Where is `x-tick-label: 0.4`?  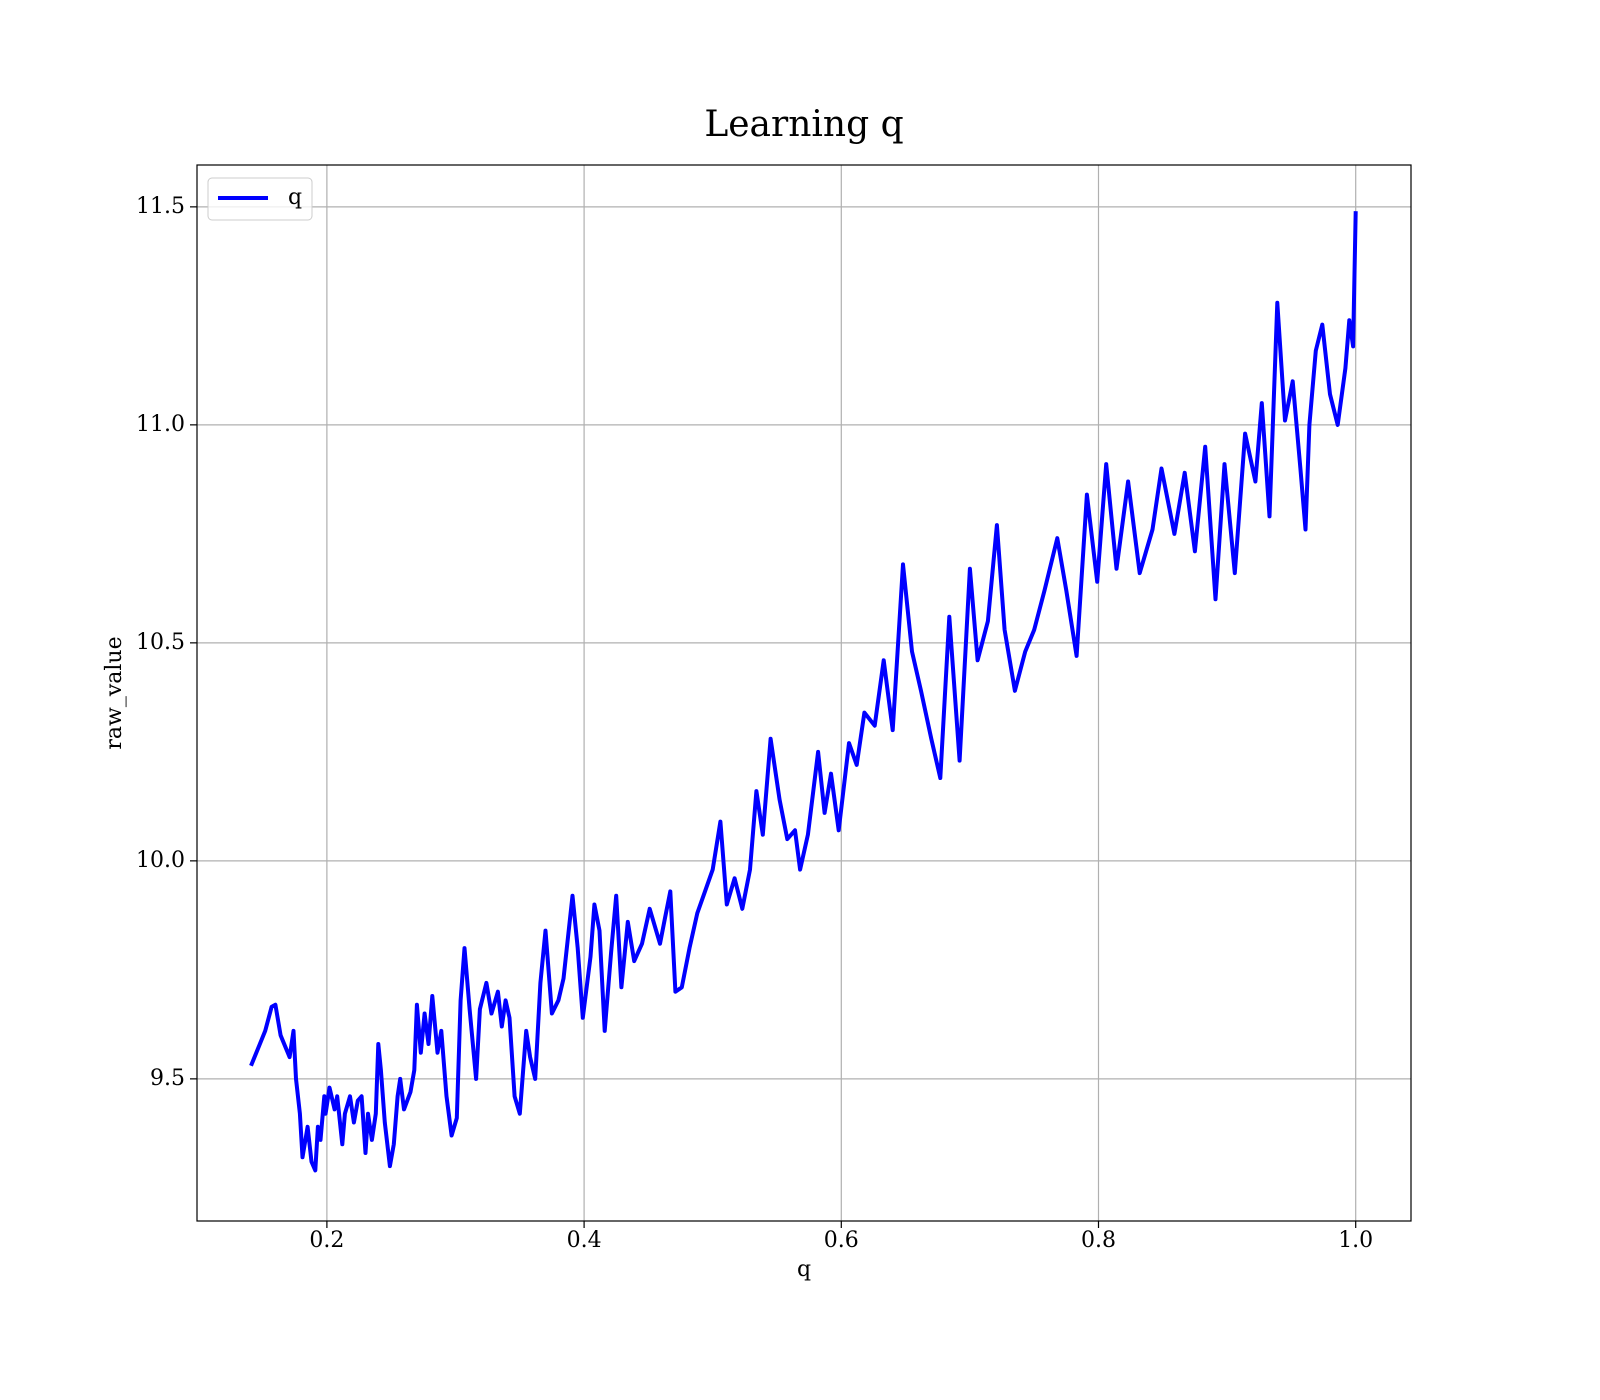
x-tick-label: 0.4 is located at coordinates (584, 1240).